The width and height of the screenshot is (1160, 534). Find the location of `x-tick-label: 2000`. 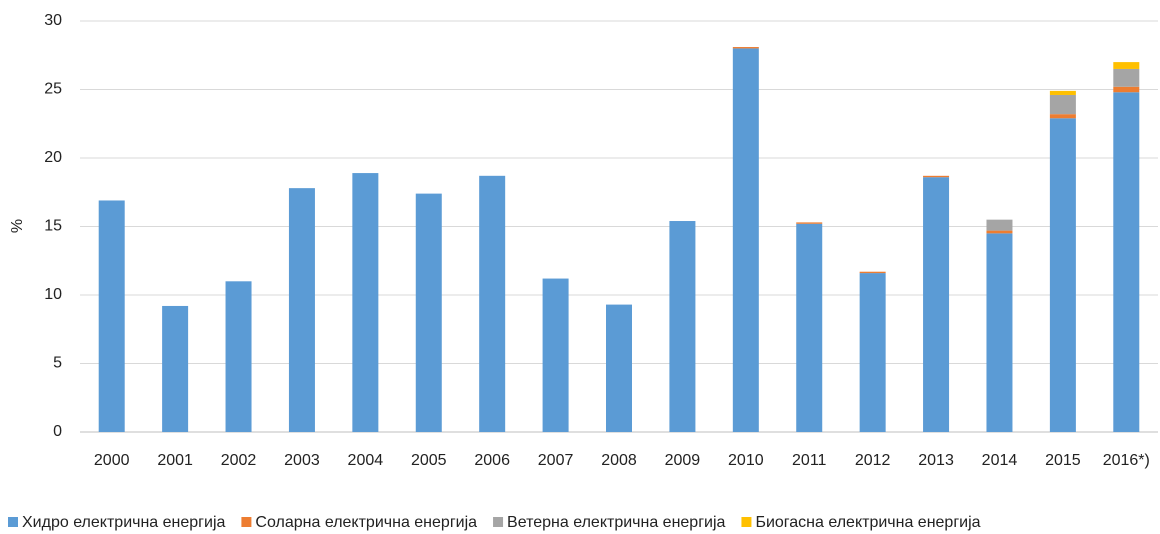

x-tick-label: 2000 is located at coordinates (112, 460).